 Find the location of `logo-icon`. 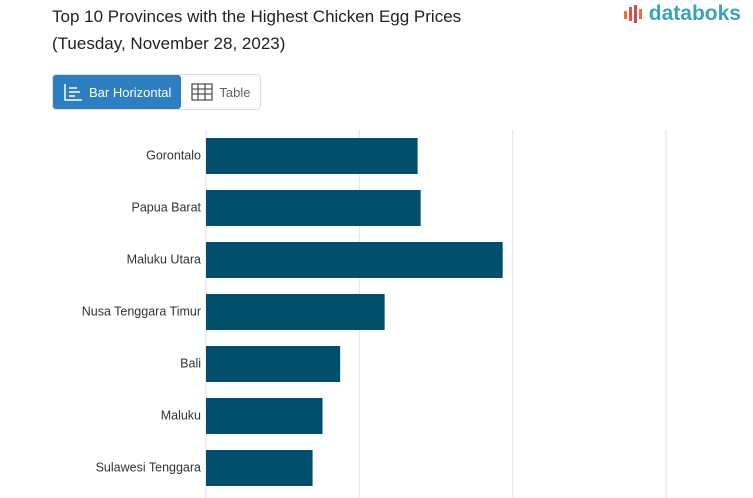

logo-icon is located at coordinates (632, 14).